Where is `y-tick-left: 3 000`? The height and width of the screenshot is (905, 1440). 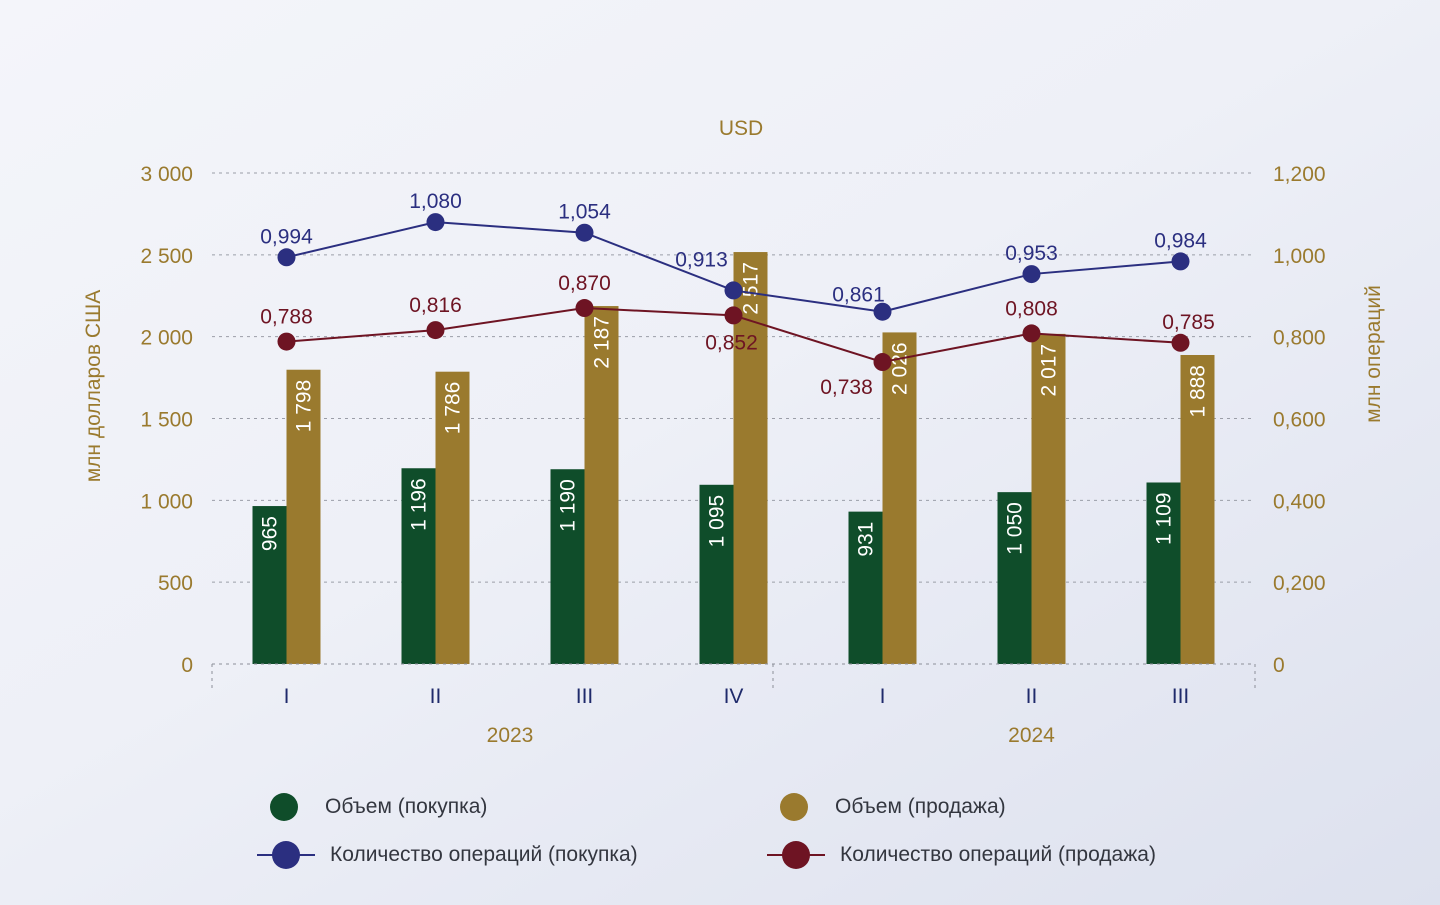 y-tick-left: 3 000 is located at coordinates (166, 174).